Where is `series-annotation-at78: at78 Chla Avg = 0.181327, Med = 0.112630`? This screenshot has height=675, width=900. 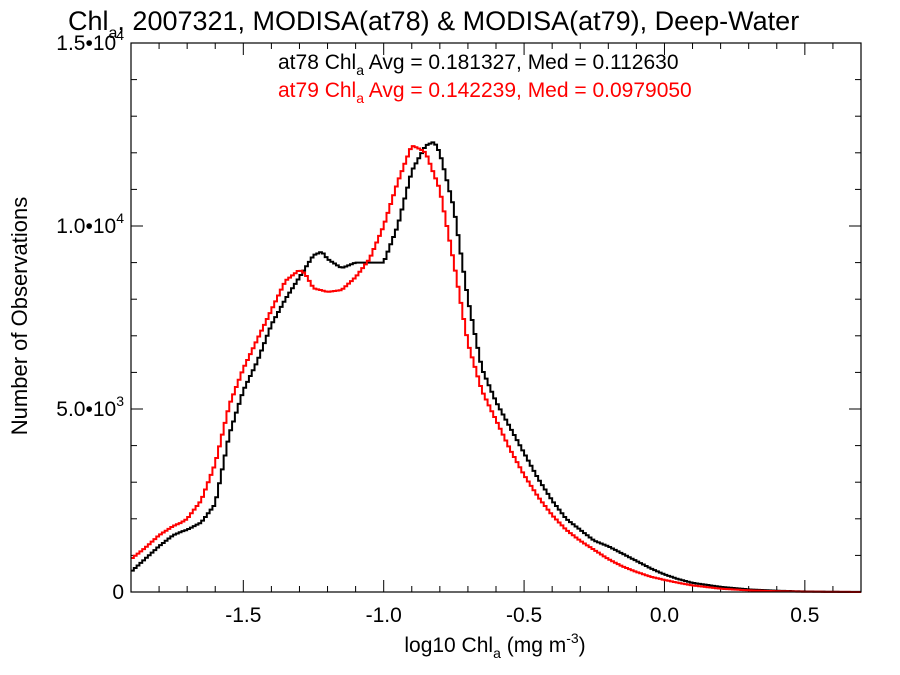
series-annotation-at78: at78 Chla Avg = 0.181327, Med = 0.112630 is located at coordinates (478, 64).